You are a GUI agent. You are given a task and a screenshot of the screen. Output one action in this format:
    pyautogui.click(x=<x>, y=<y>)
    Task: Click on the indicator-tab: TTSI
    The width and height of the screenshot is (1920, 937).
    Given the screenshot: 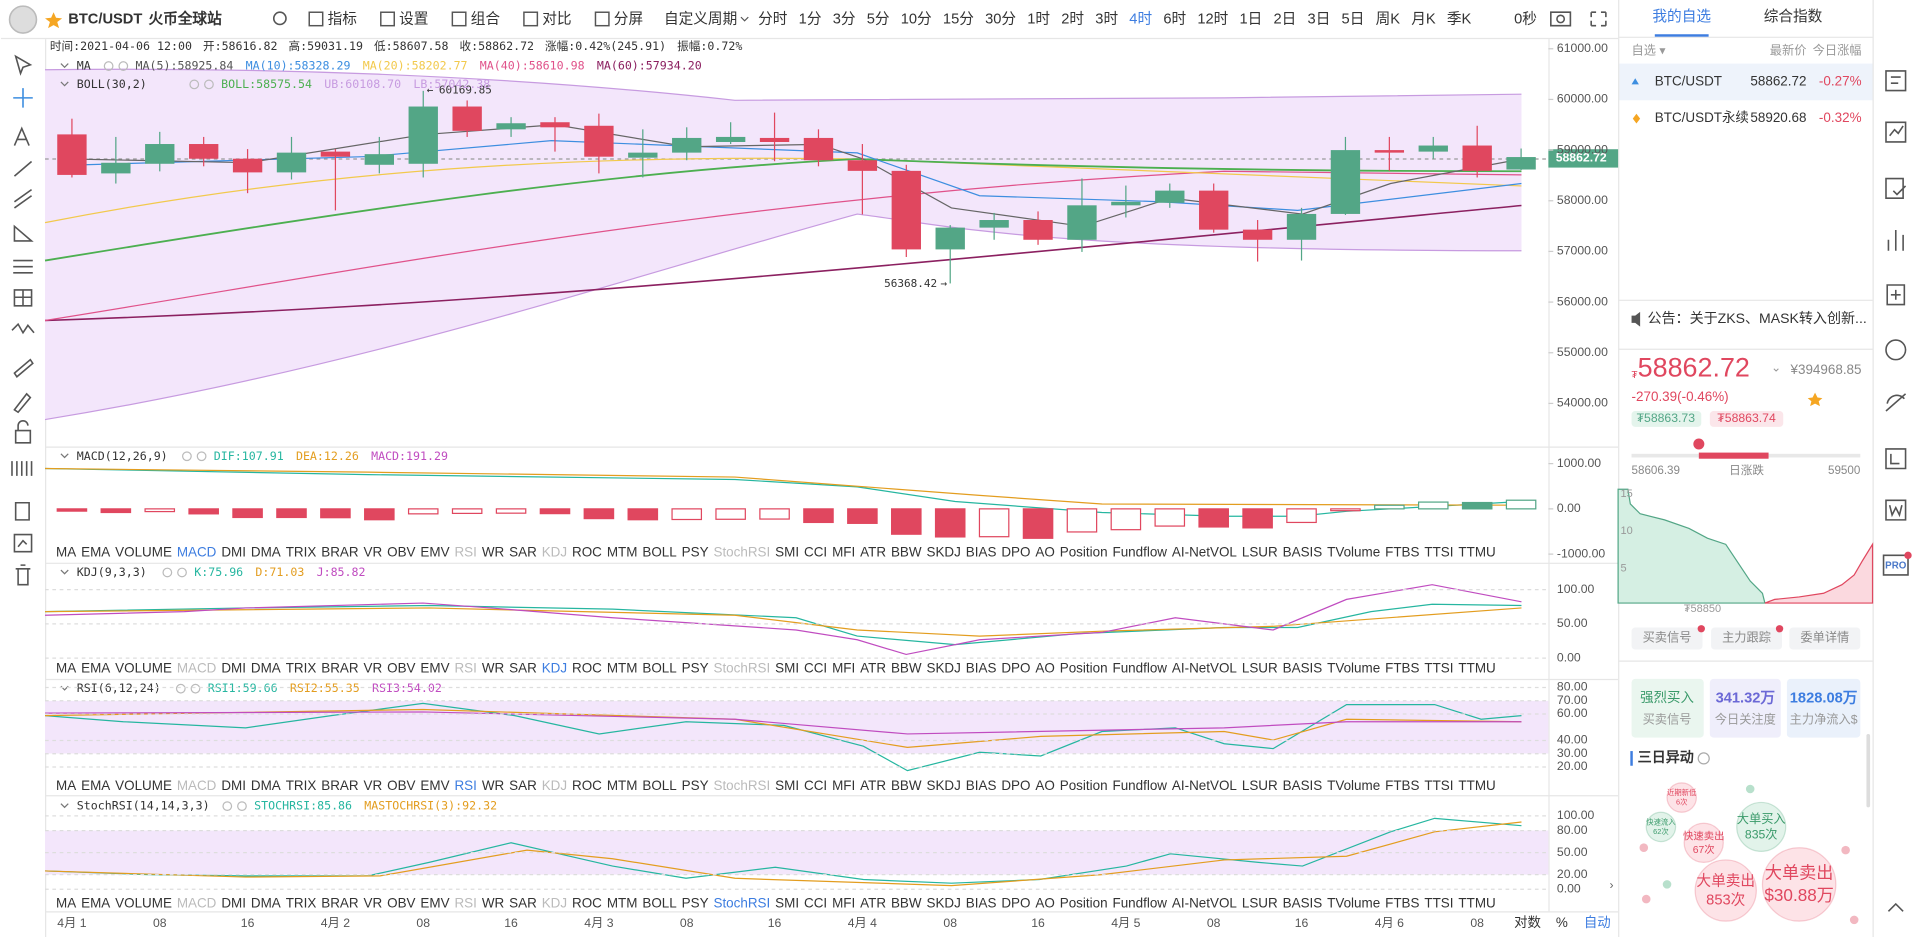 What is the action you would take?
    pyautogui.click(x=1438, y=785)
    